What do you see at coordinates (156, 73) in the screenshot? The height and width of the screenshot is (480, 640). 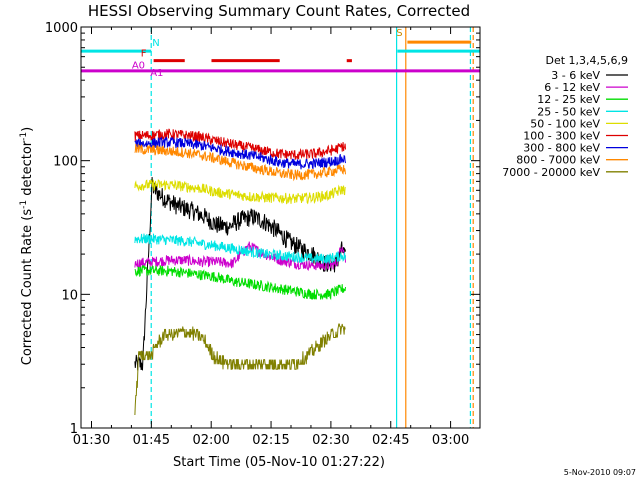 I see `mode-marker-label: A1` at bounding box center [156, 73].